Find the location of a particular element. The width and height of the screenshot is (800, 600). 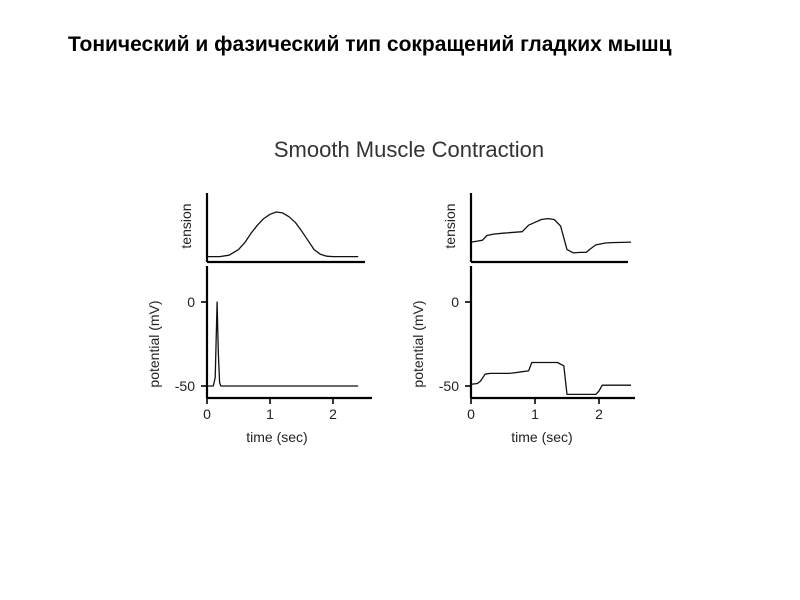

figure-title: Smooth Muscle Contraction is located at coordinates (409, 149).